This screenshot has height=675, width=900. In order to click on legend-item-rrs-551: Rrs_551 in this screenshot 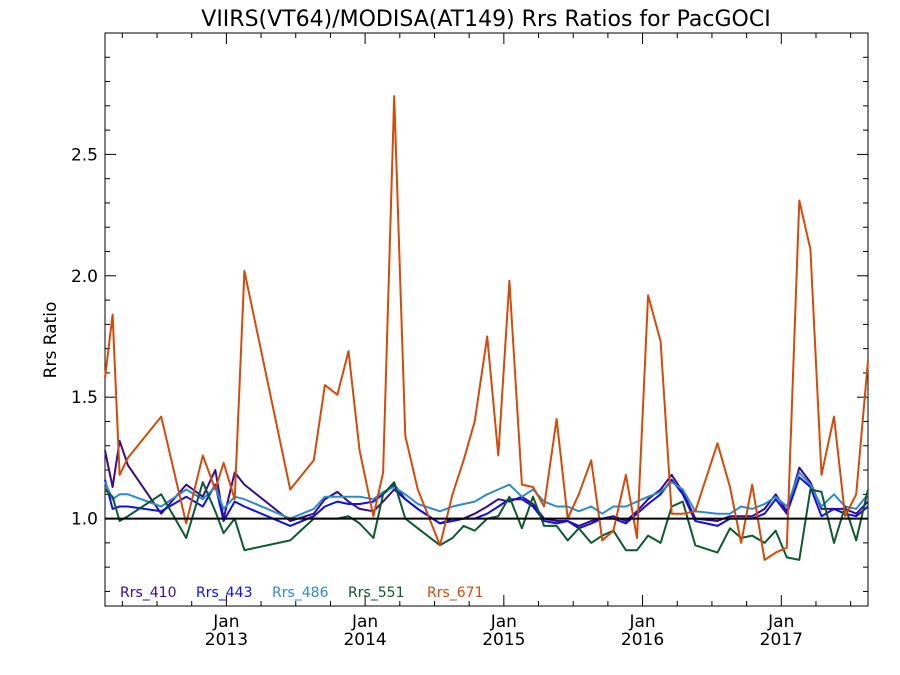, I will do `click(376, 593)`.